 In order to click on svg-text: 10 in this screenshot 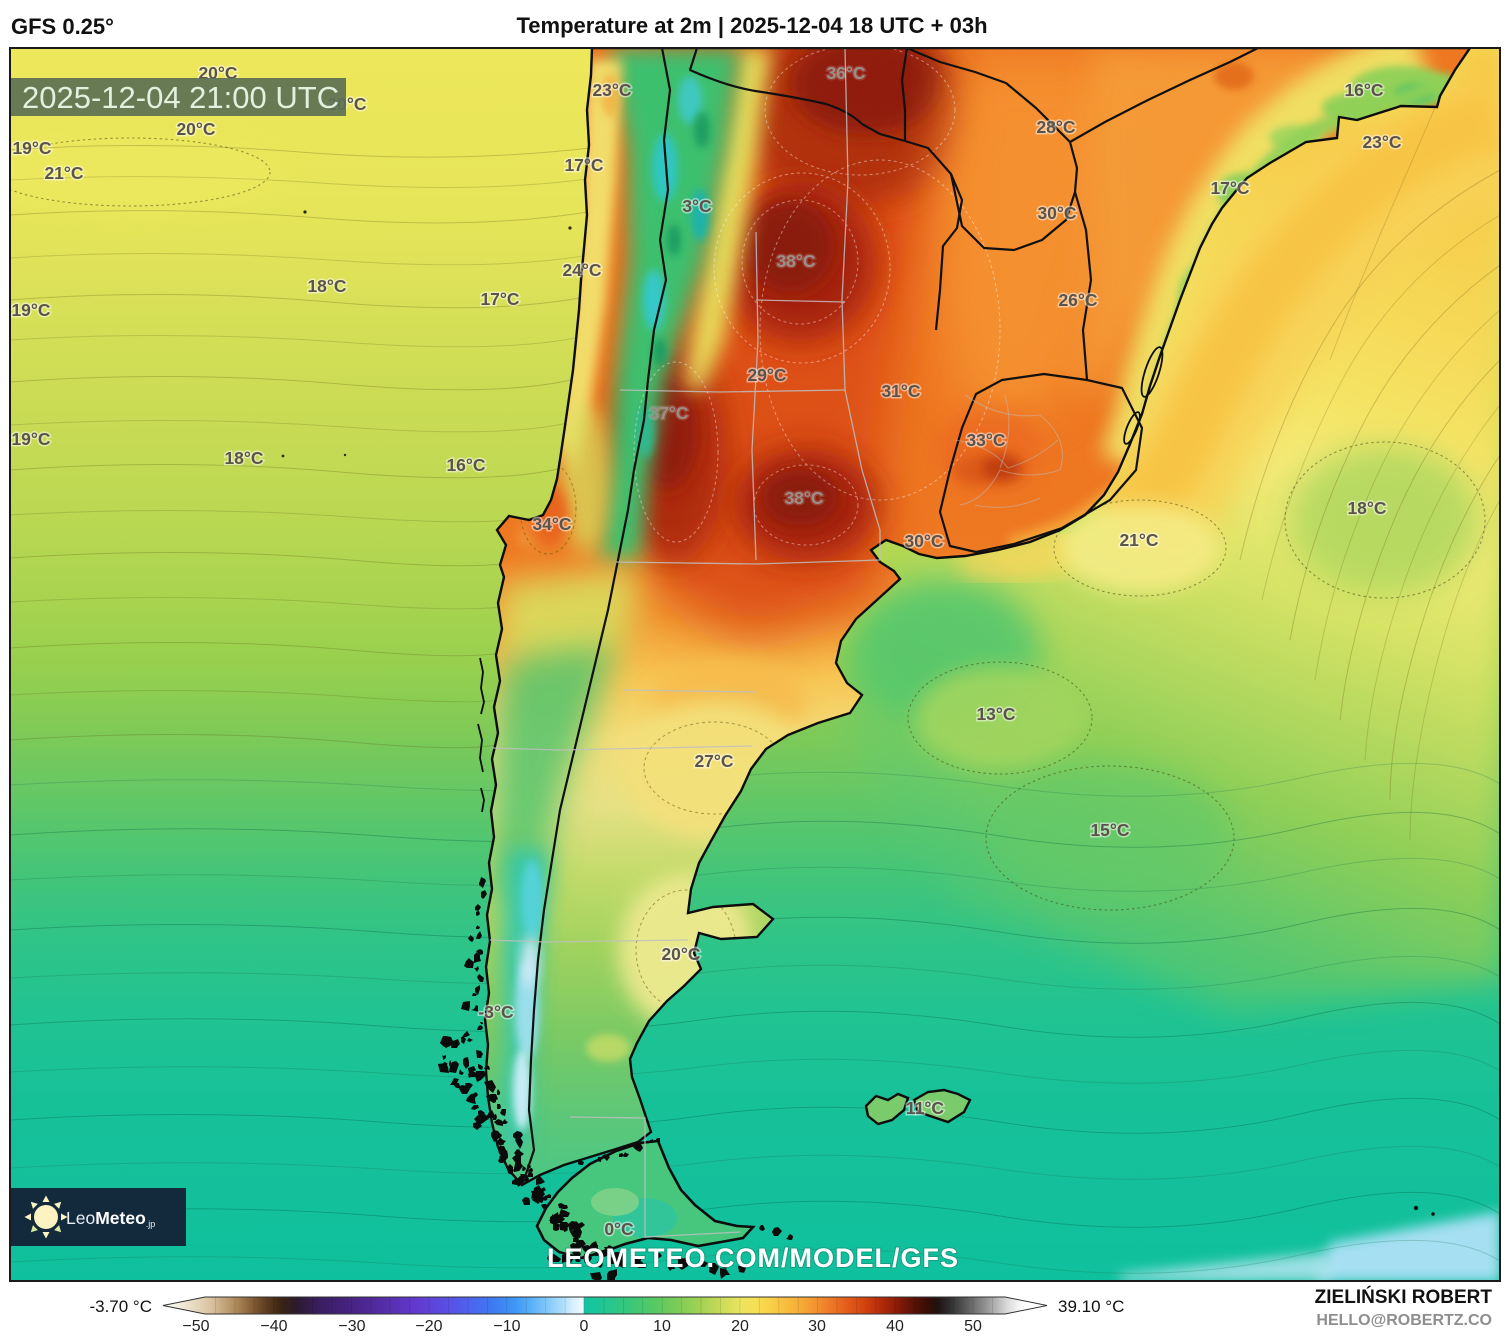, I will do `click(662, 1326)`.